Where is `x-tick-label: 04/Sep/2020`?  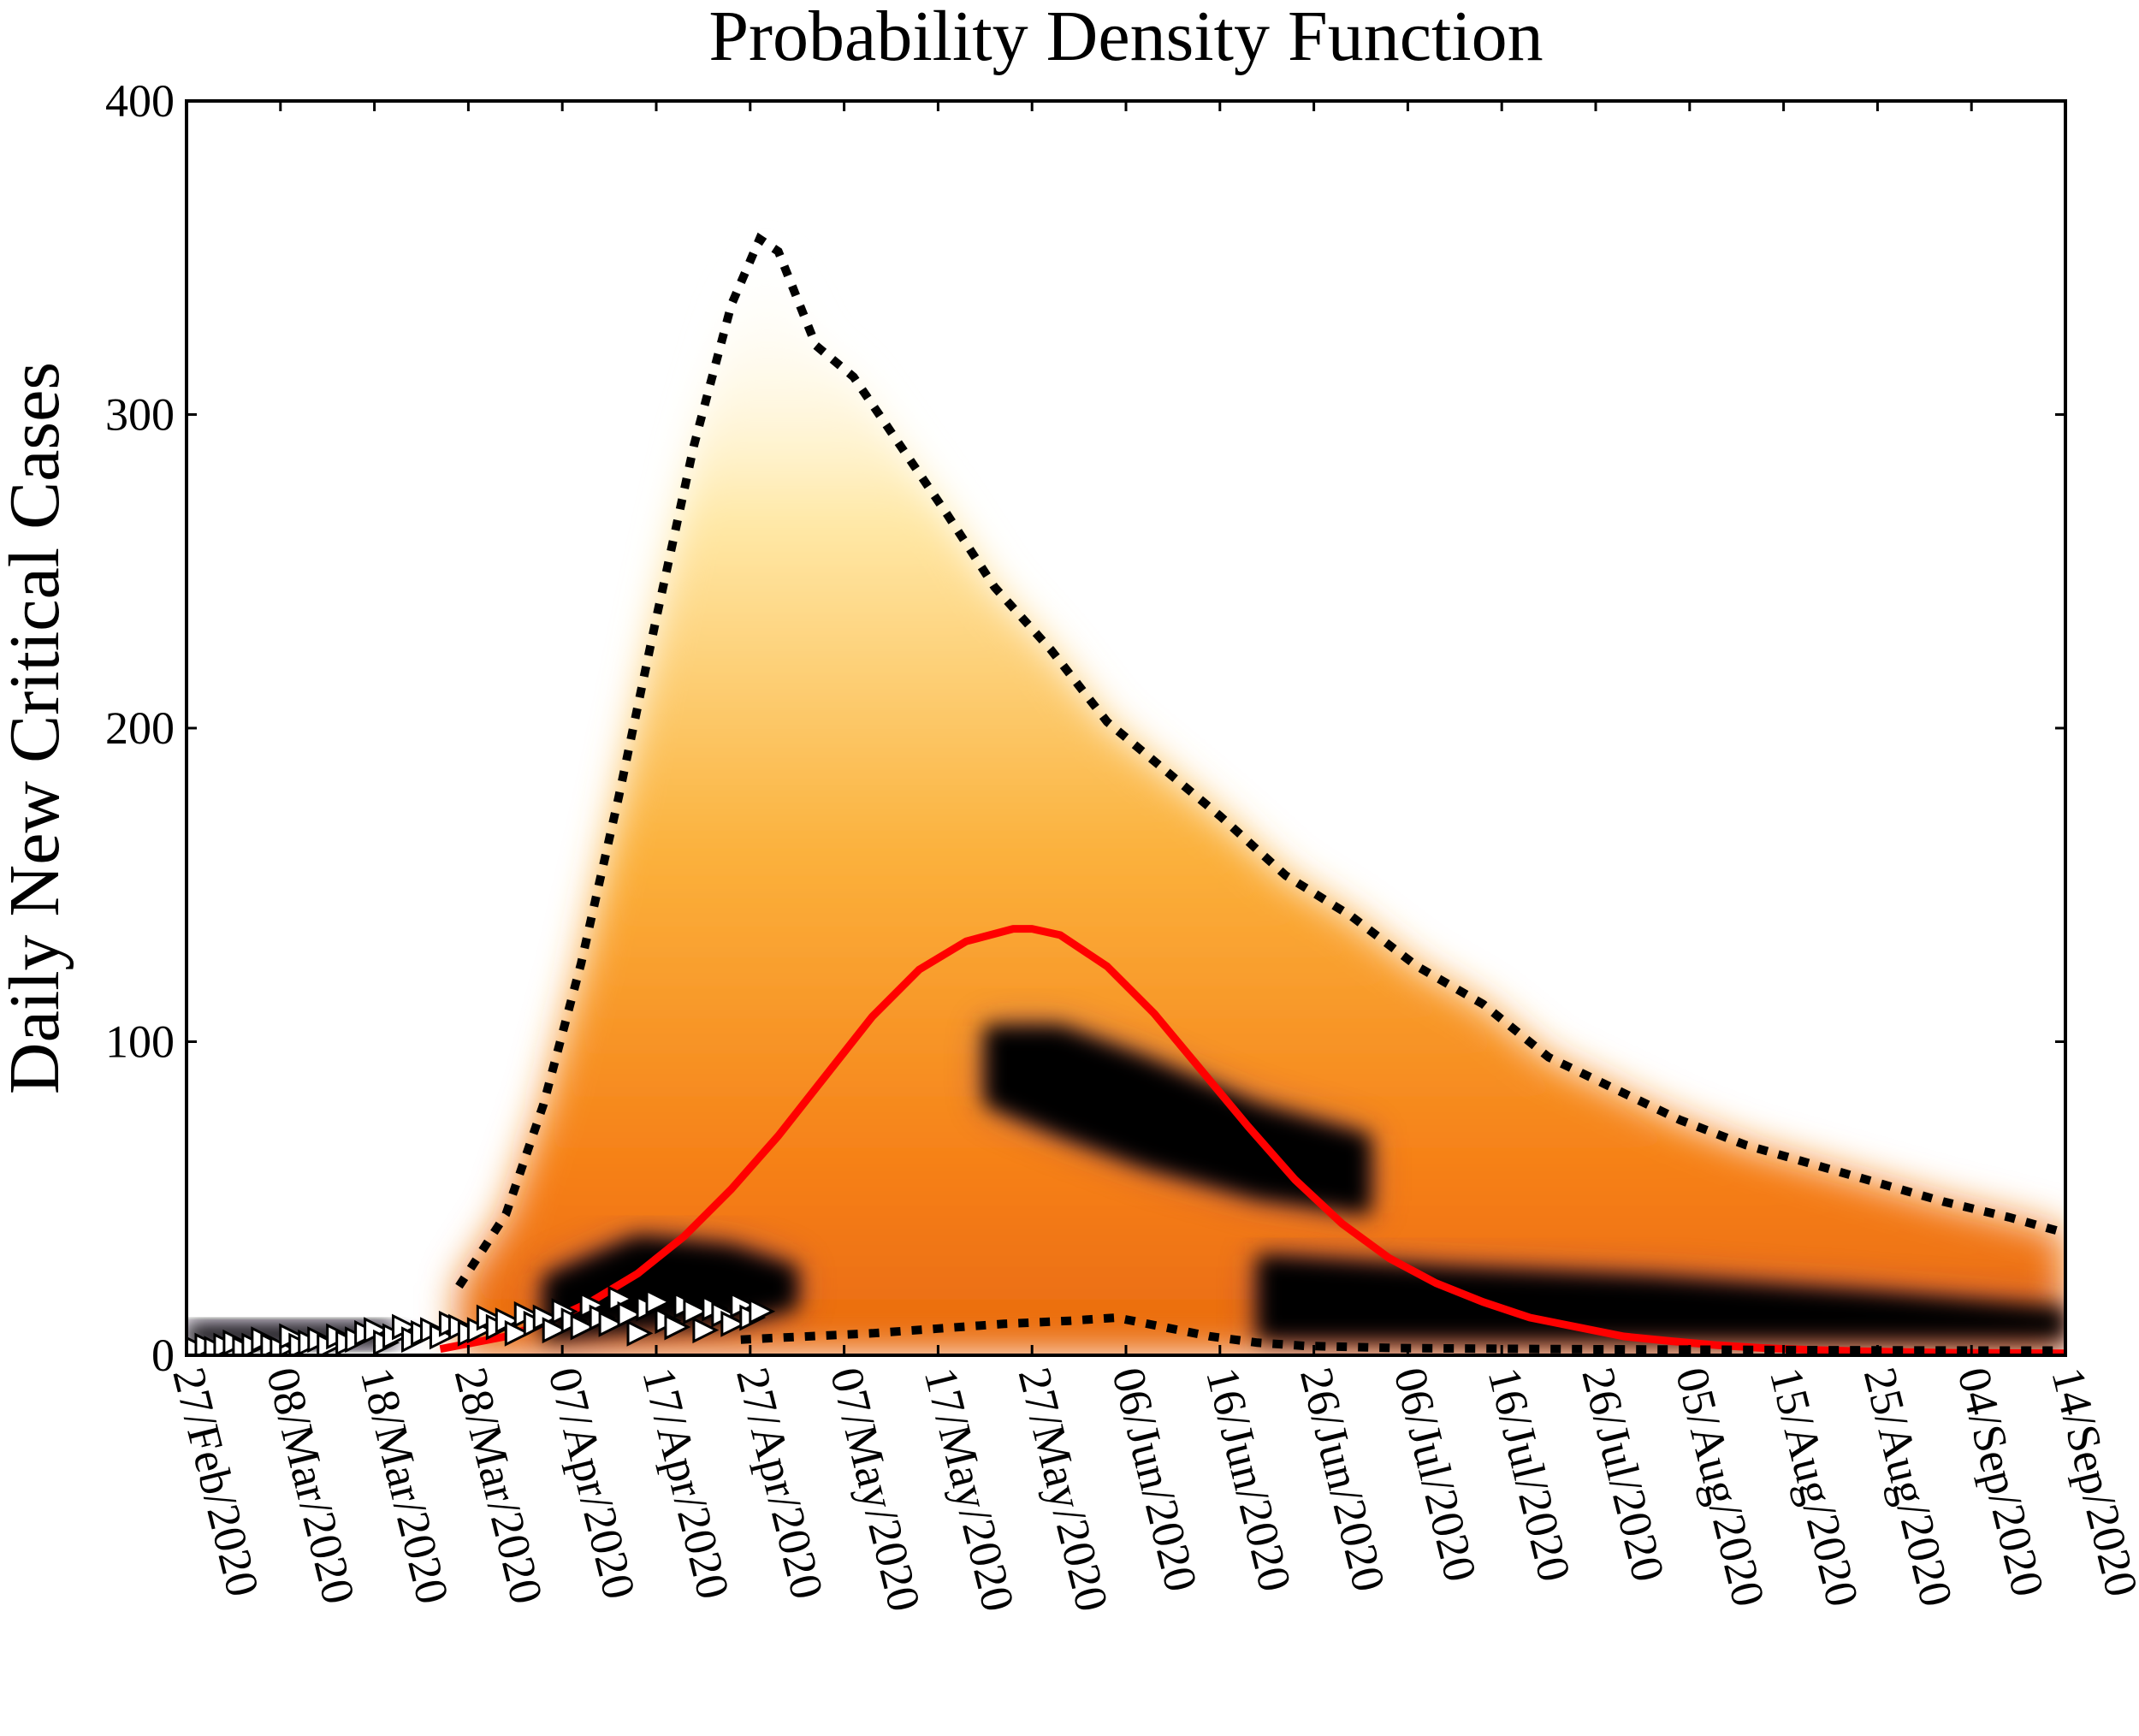 x-tick-label: 04/Sep/2020 is located at coordinates (2001, 1482).